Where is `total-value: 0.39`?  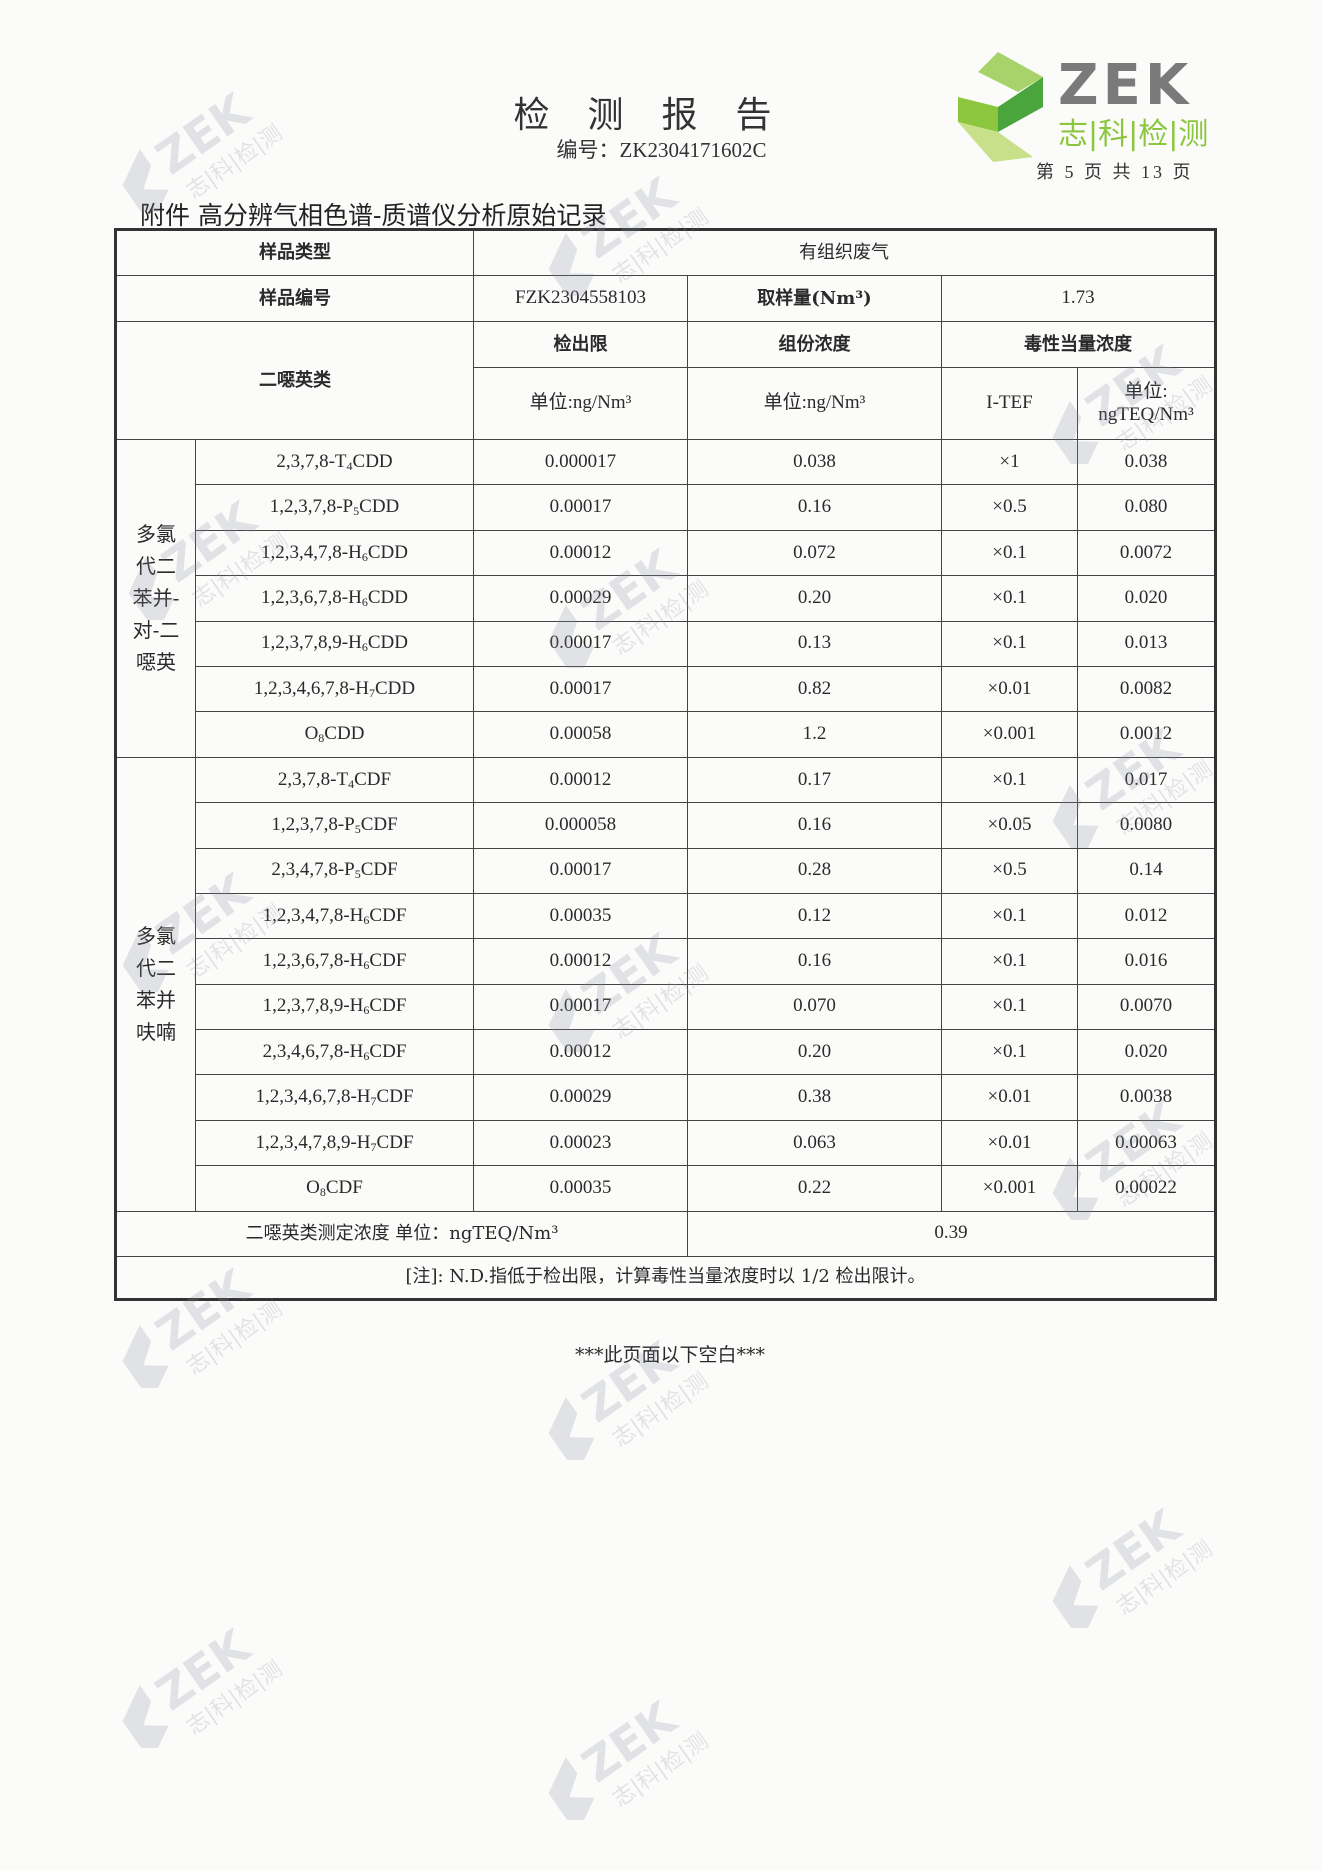
total-value: 0.39 is located at coordinates (951, 1233).